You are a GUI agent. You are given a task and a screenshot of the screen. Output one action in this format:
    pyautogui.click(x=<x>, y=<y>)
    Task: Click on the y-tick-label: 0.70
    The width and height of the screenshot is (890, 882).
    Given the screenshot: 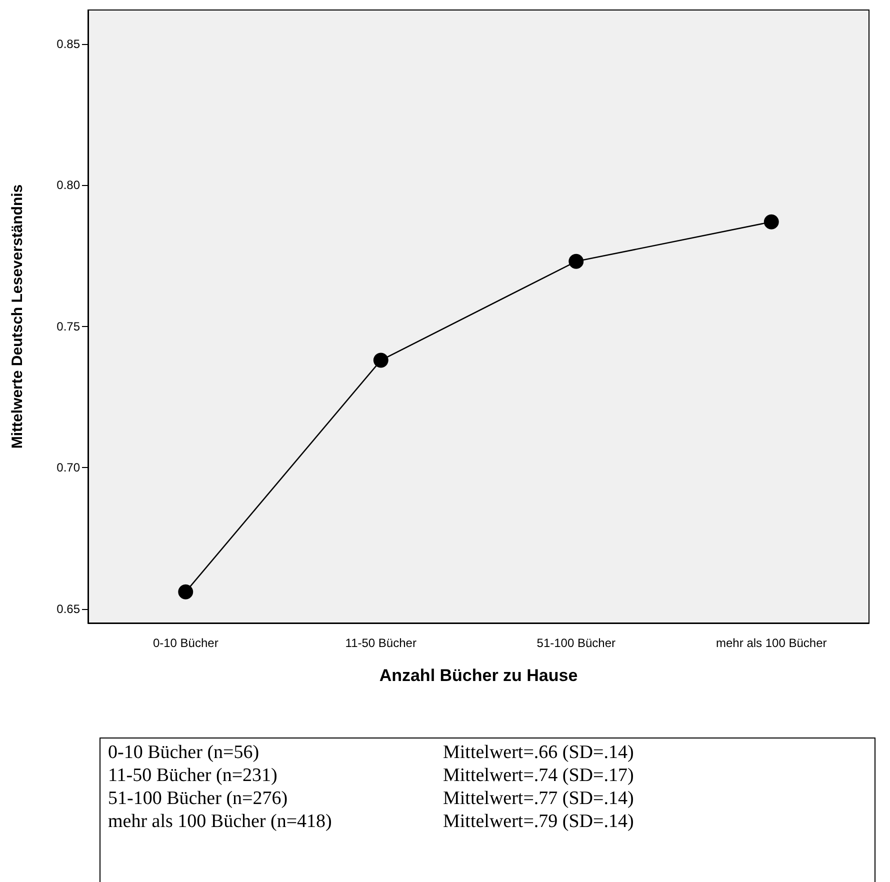 What is the action you would take?
    pyautogui.click(x=68, y=467)
    